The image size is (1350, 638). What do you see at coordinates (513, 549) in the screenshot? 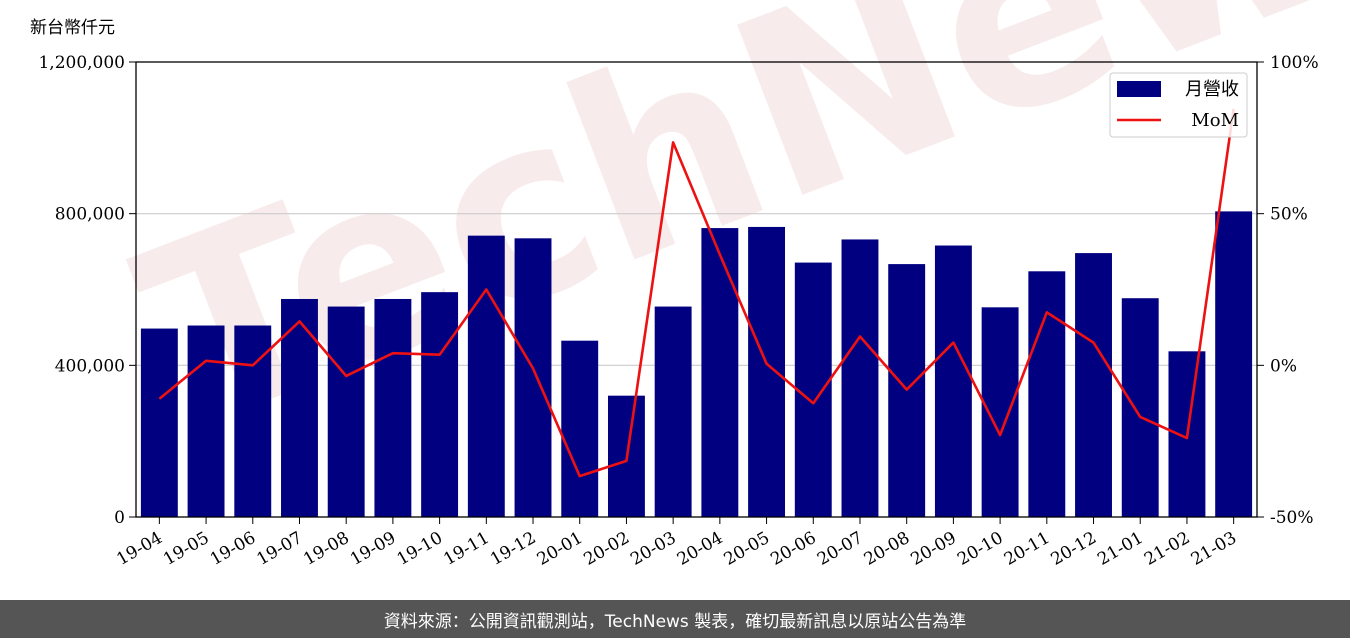
I see `x-tick-label-19-12: 19-12` at bounding box center [513, 549].